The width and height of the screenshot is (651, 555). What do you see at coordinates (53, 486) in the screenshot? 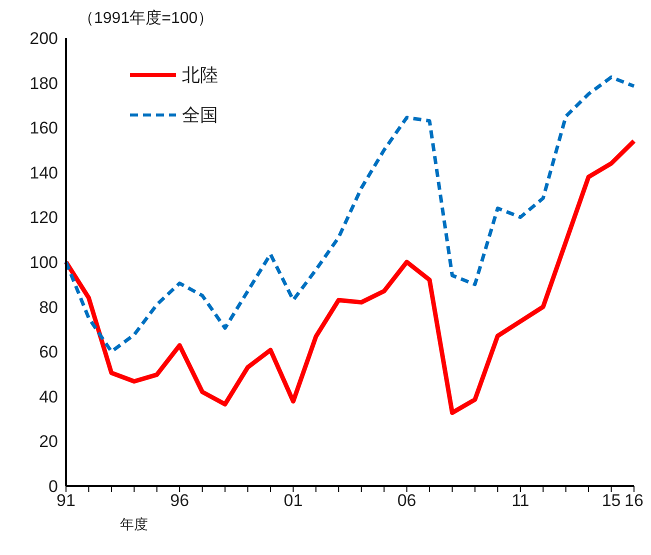
I see `y-tick-label: 0` at bounding box center [53, 486].